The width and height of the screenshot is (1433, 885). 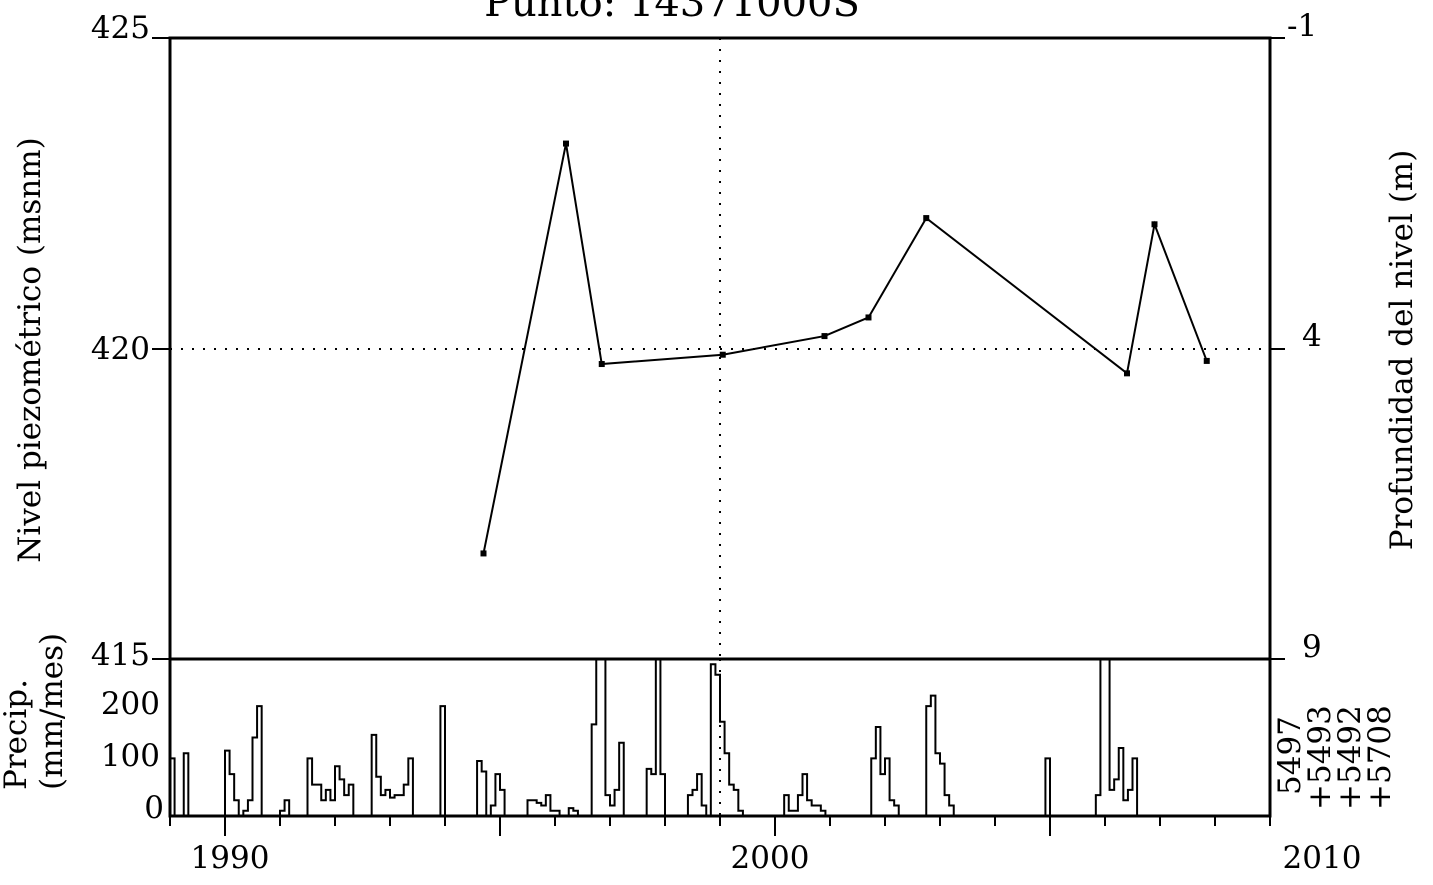 What do you see at coordinates (120, 28) in the screenshot?
I see `y-tick-425: 425` at bounding box center [120, 28].